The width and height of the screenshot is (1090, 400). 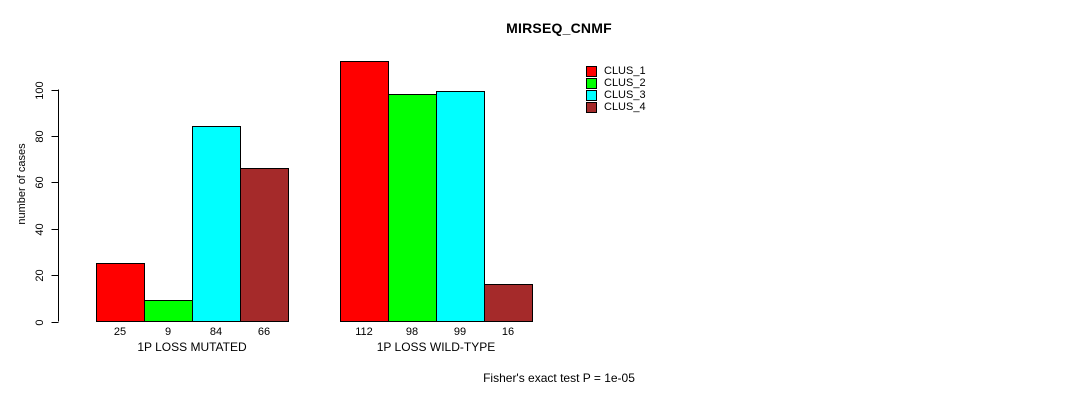 What do you see at coordinates (508, 332) in the screenshot?
I see `bar-value-label: 16` at bounding box center [508, 332].